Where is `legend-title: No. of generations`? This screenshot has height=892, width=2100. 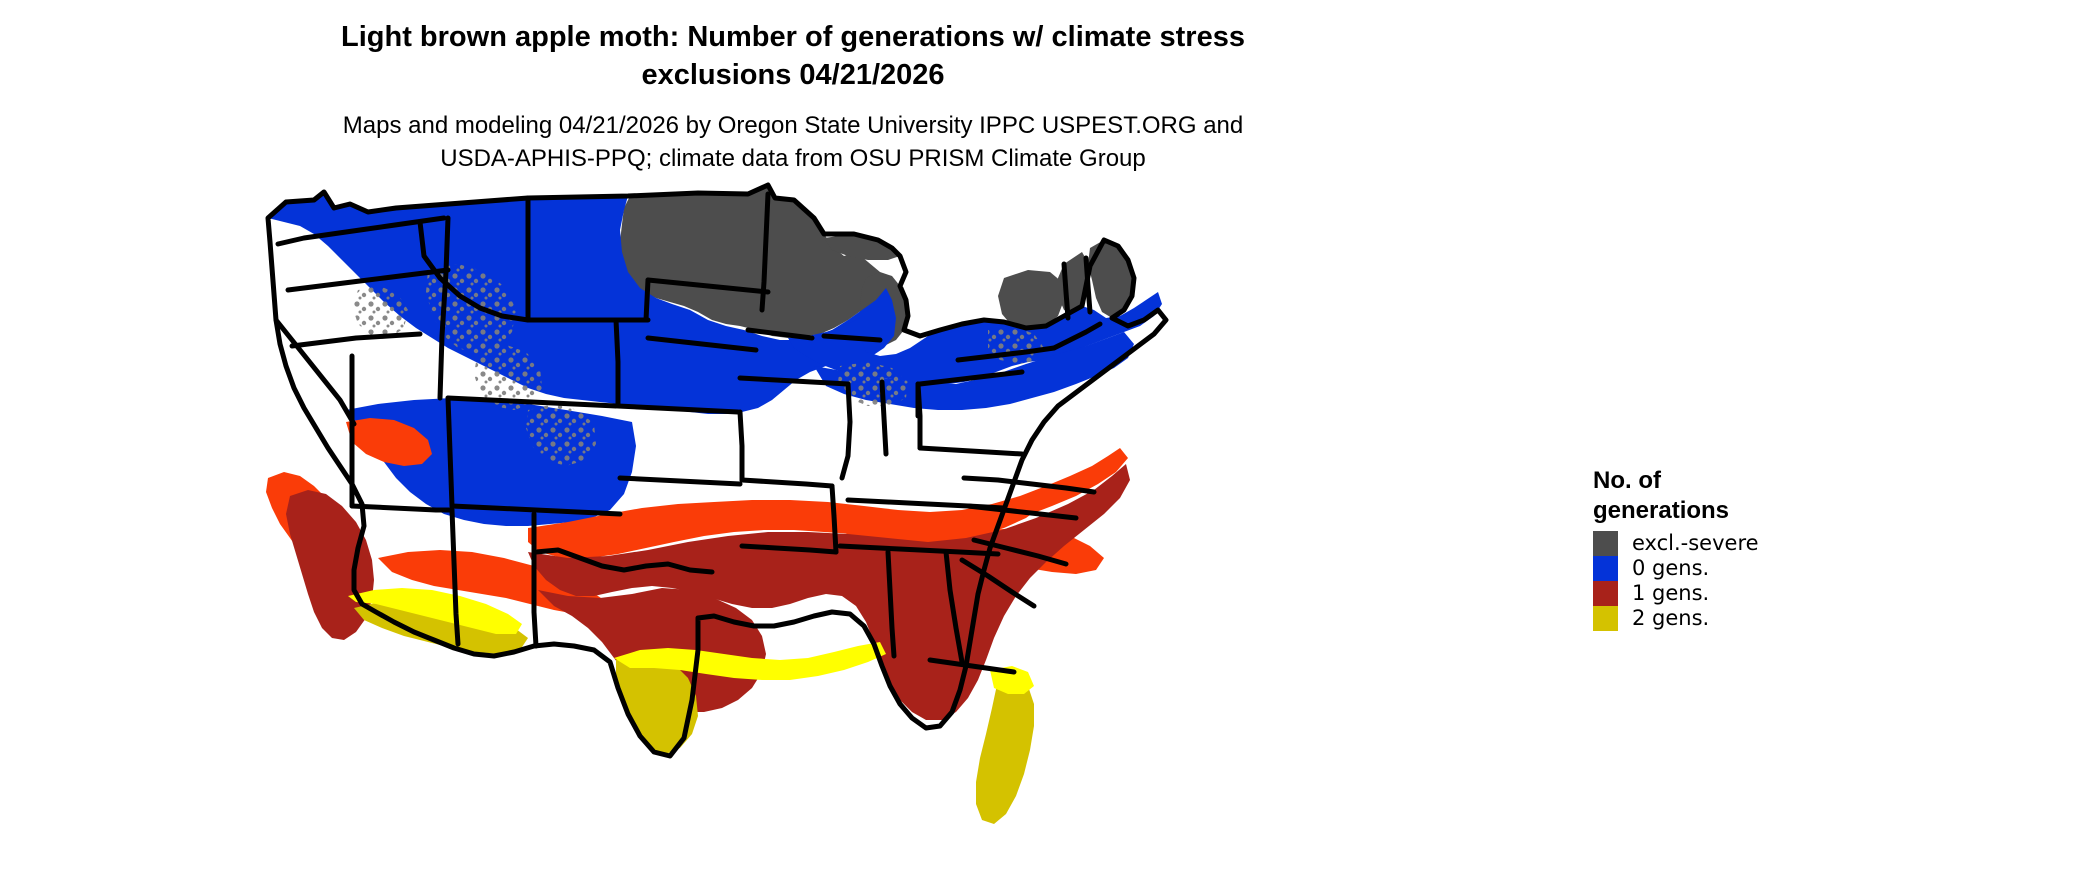 legend-title: No. of generations is located at coordinates (1661, 495).